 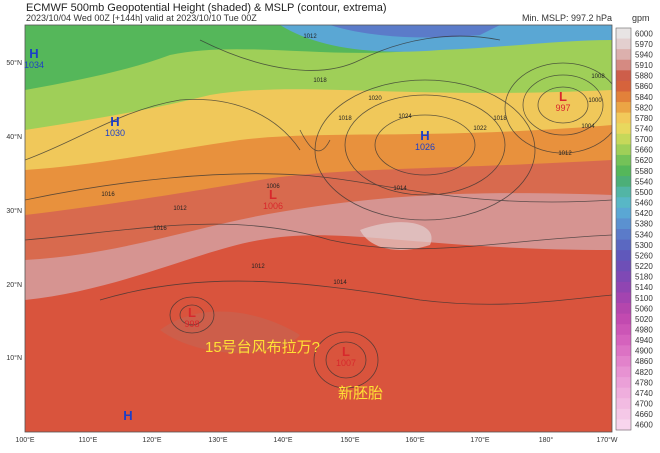 What do you see at coordinates (262, 347) in the screenshot?
I see `annotation: 15号台风布拉万?` at bounding box center [262, 347].